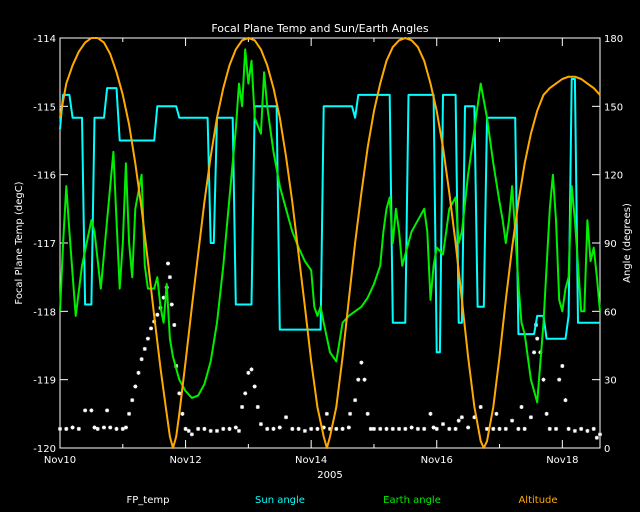 Image resolution: width=640 pixels, height=512 pixels. I want to click on x-tick-label: Nov16, so click(437, 460).